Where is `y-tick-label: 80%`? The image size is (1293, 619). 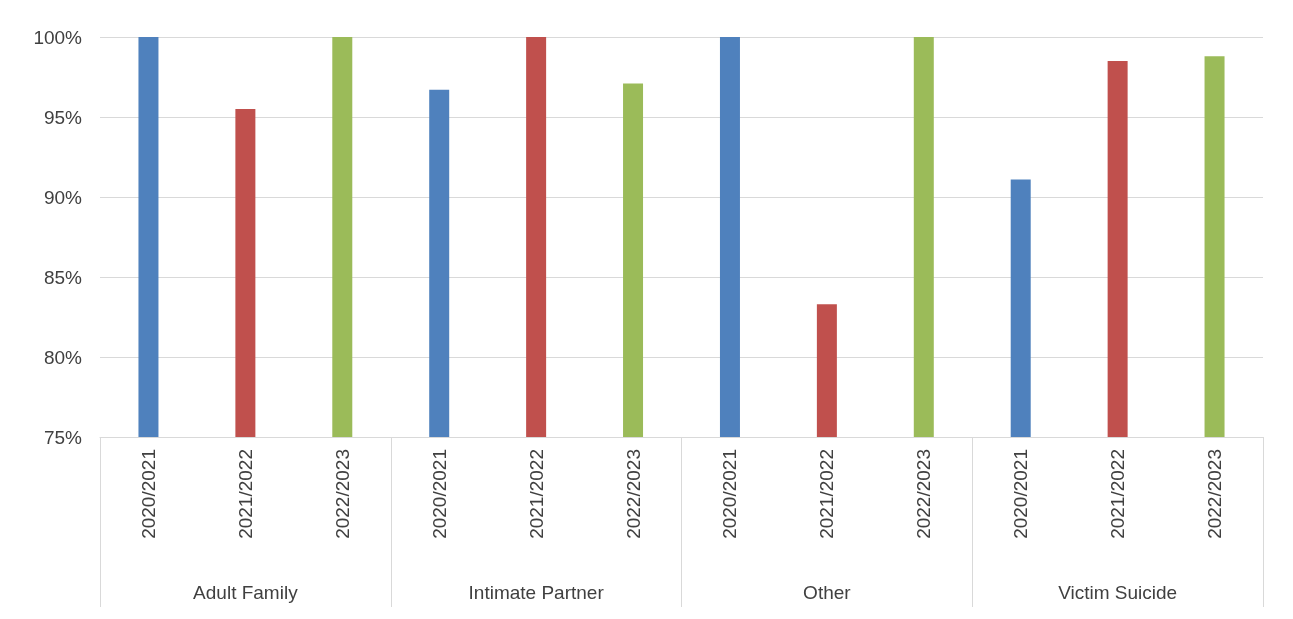
y-tick-label: 80% is located at coordinates (63, 357).